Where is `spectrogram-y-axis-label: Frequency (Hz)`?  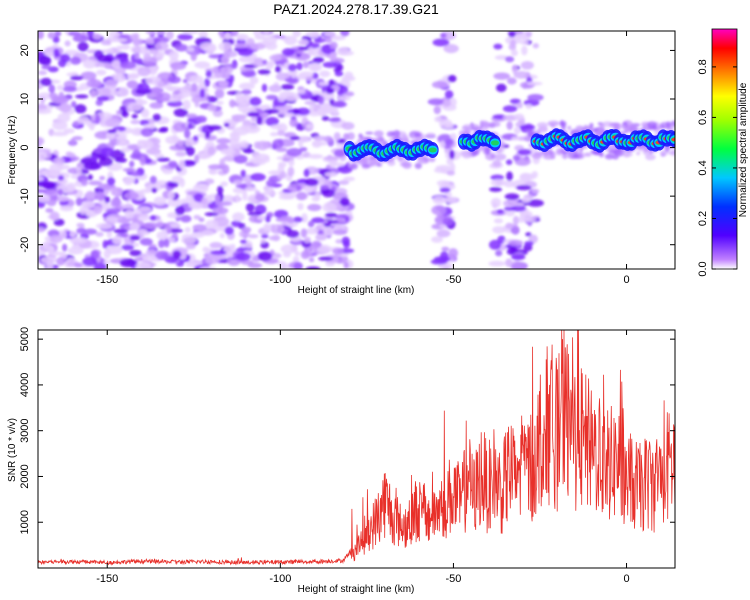 spectrogram-y-axis-label: Frequency (Hz) is located at coordinates (12, 150).